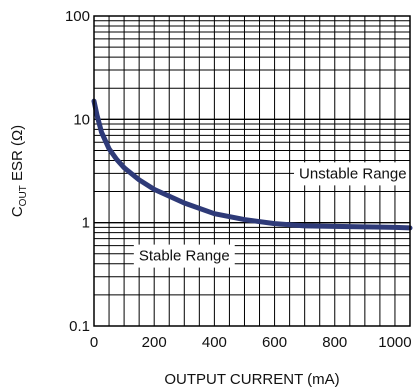 This screenshot has width=420, height=390. Describe the element at coordinates (23, 195) in the screenshot. I see `y-axis-title-sub: OUT` at that location.